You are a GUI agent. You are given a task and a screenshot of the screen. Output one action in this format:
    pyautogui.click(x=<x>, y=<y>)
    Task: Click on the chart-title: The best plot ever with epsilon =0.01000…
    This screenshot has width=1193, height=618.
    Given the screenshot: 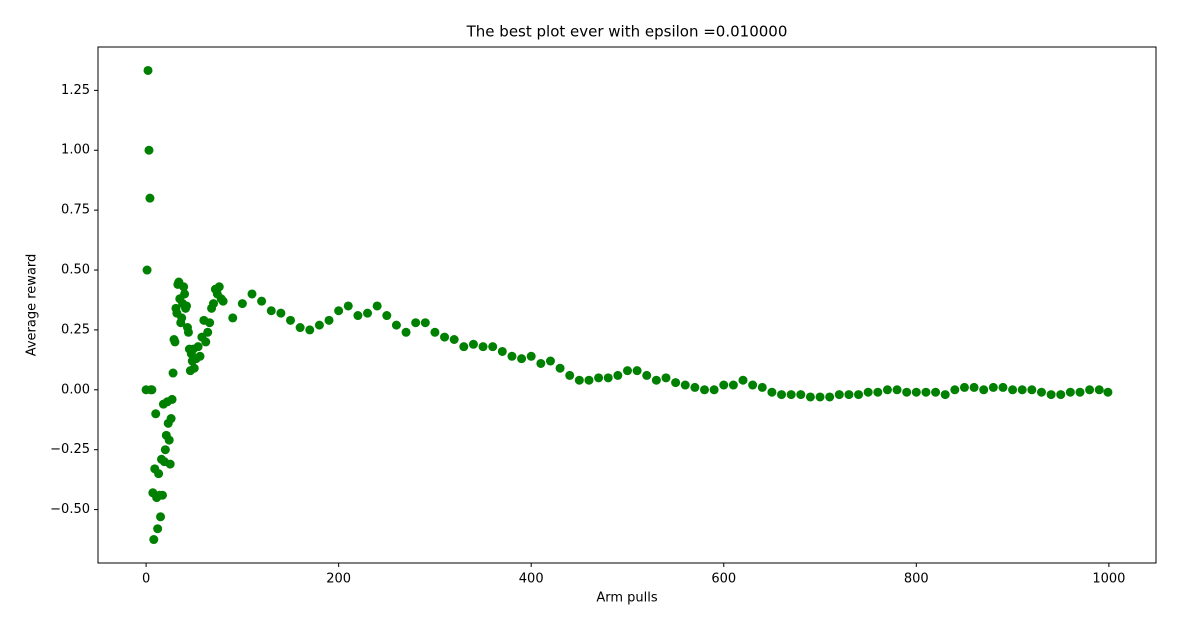 What is the action you would take?
    pyautogui.click(x=627, y=32)
    